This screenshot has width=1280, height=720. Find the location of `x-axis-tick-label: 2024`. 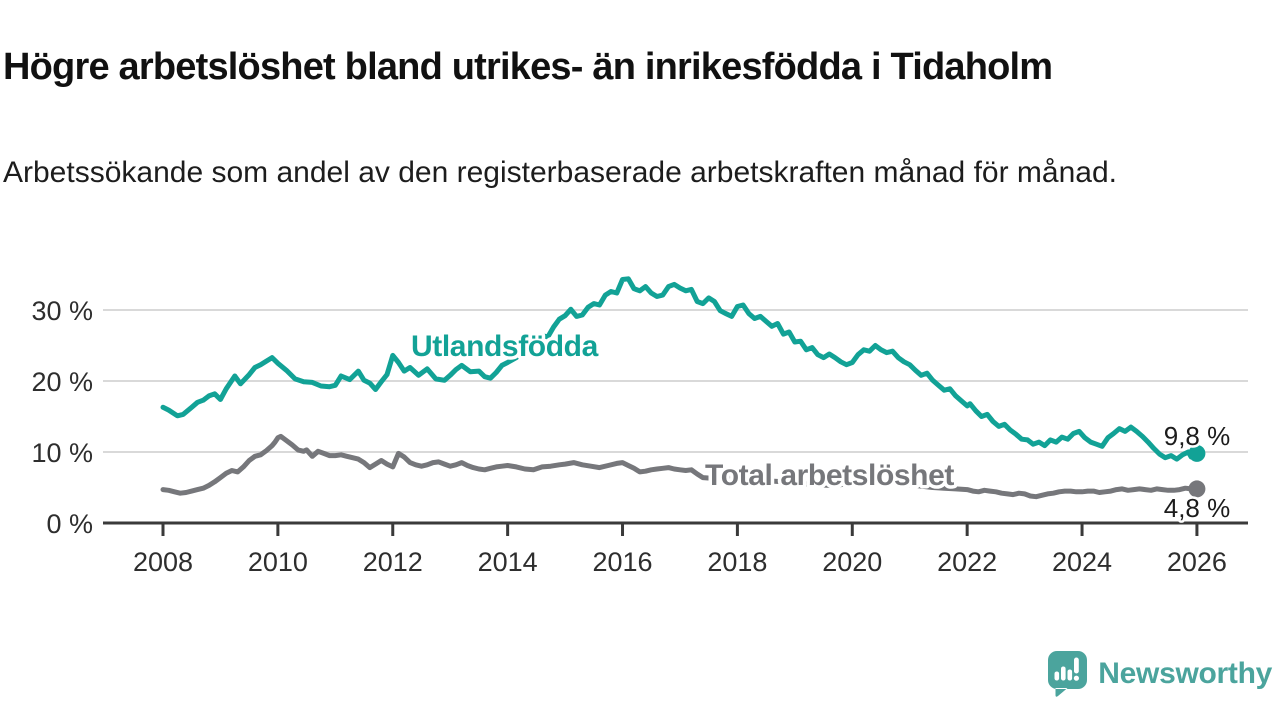

x-axis-tick-label: 2024 is located at coordinates (1082, 562).